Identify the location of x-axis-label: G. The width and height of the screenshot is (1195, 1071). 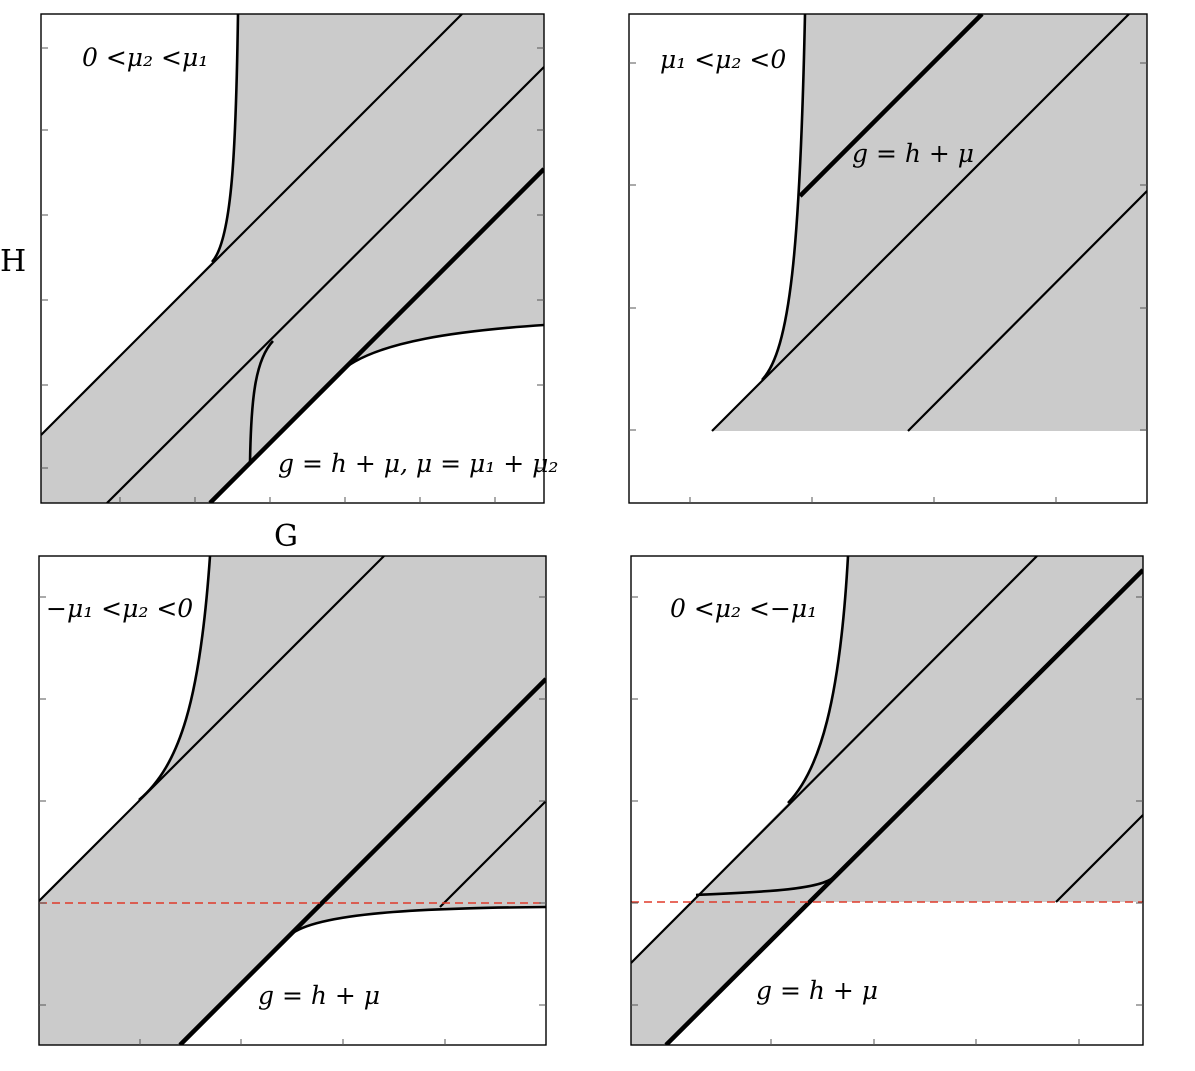
(286, 536).